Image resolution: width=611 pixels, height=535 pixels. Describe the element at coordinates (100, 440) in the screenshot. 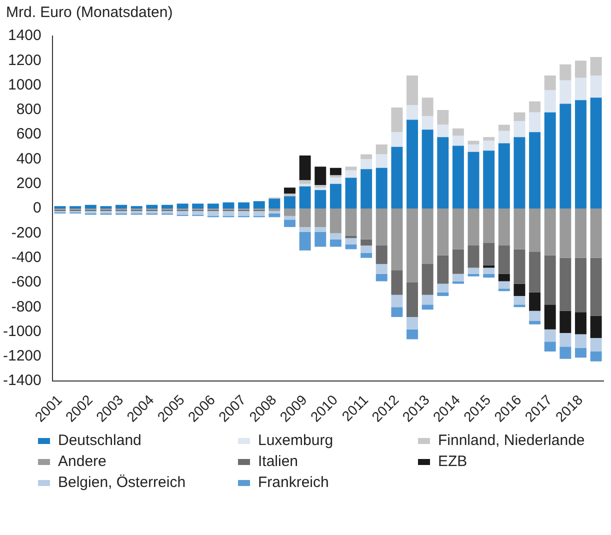

I see `legend-label: Deutschland` at that location.